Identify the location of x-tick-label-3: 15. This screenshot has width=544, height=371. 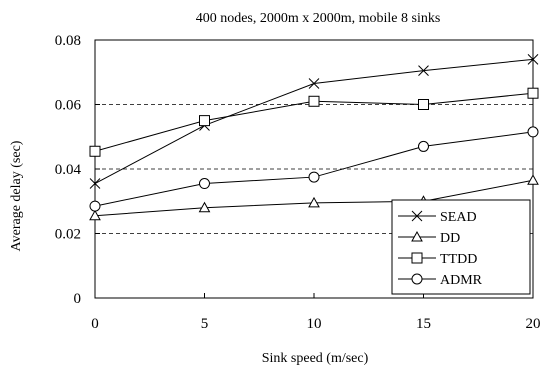
(423, 324).